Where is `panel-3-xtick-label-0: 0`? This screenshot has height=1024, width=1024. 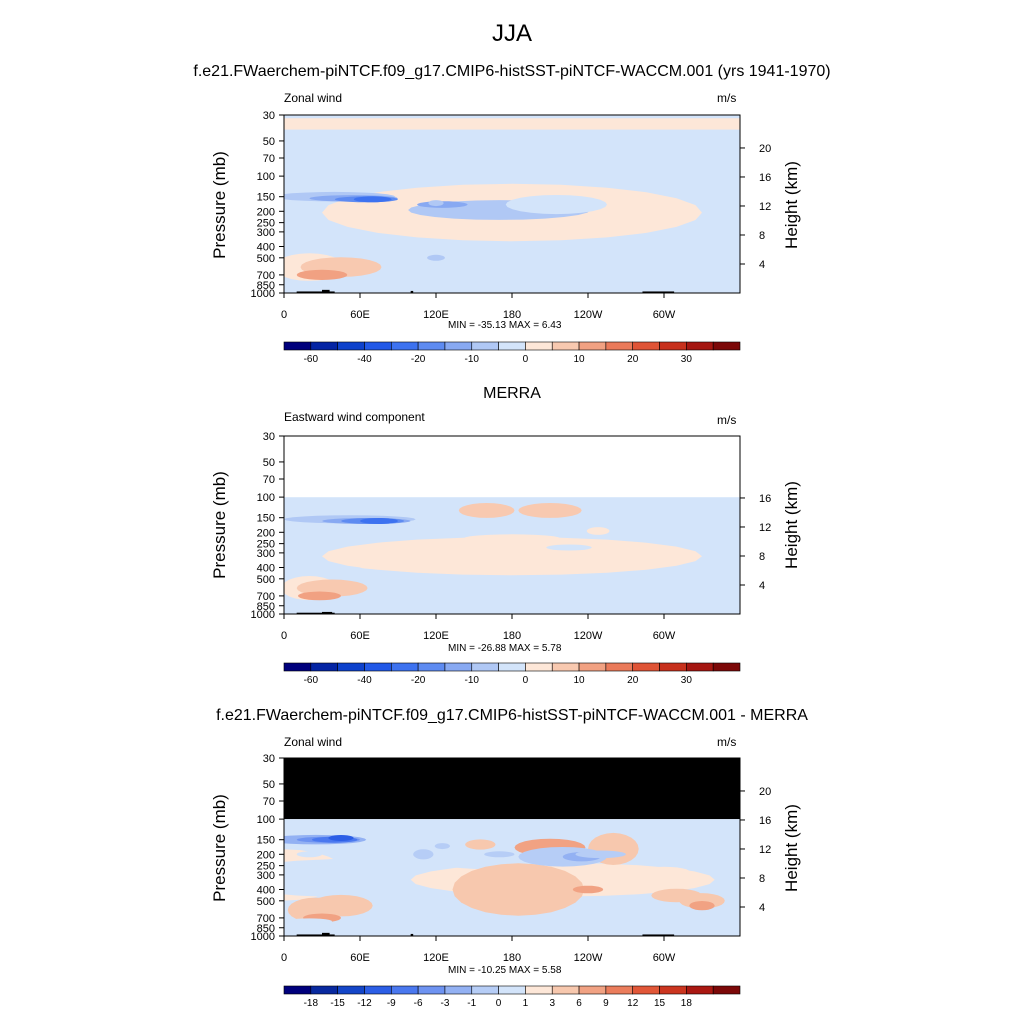 panel-3-xtick-label-0: 0 is located at coordinates (284, 958).